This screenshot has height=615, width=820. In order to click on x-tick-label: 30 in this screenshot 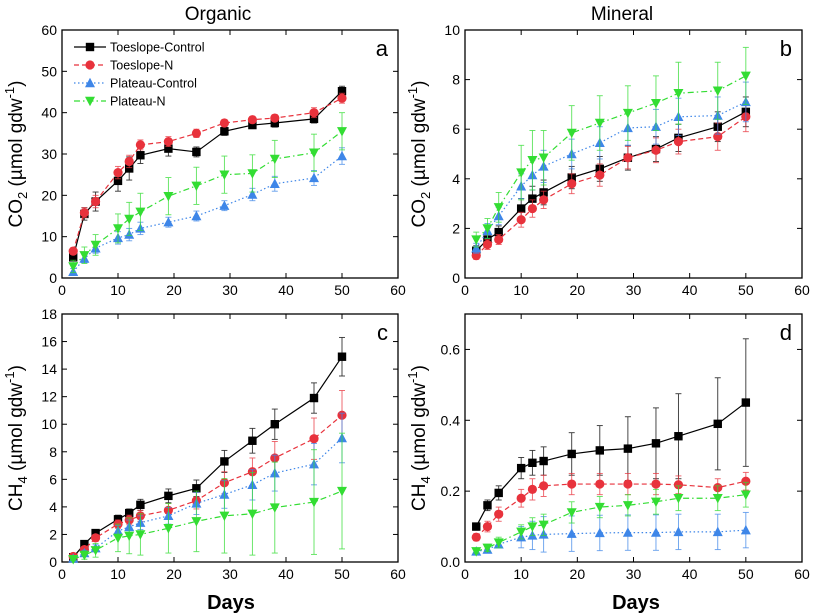, I will do `click(230, 574)`.